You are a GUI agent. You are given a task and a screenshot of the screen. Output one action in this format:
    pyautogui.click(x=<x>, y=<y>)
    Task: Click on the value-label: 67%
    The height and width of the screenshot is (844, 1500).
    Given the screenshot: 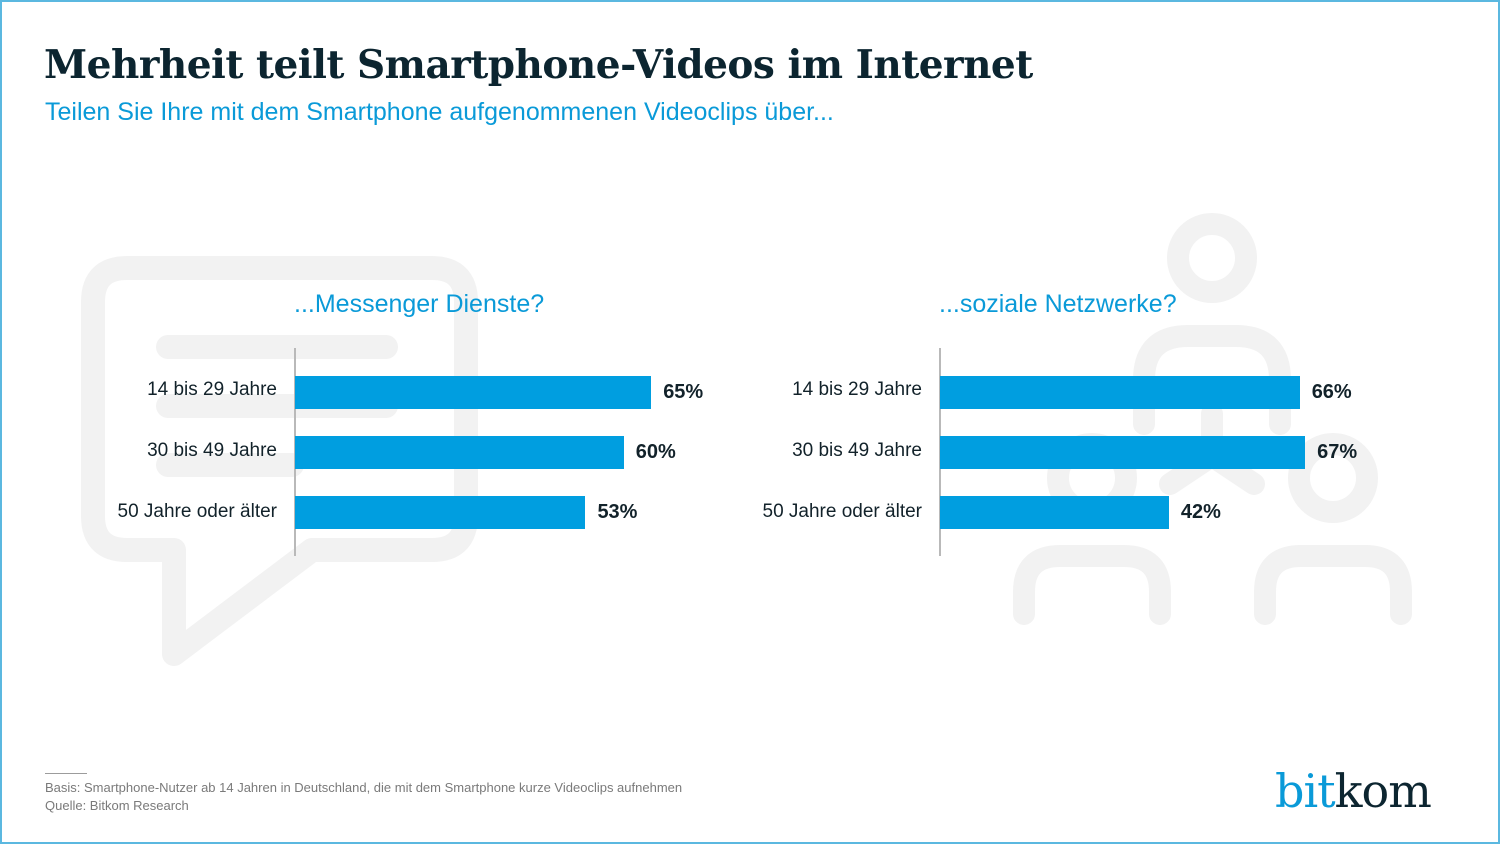 What is the action you would take?
    pyautogui.click(x=1337, y=452)
    